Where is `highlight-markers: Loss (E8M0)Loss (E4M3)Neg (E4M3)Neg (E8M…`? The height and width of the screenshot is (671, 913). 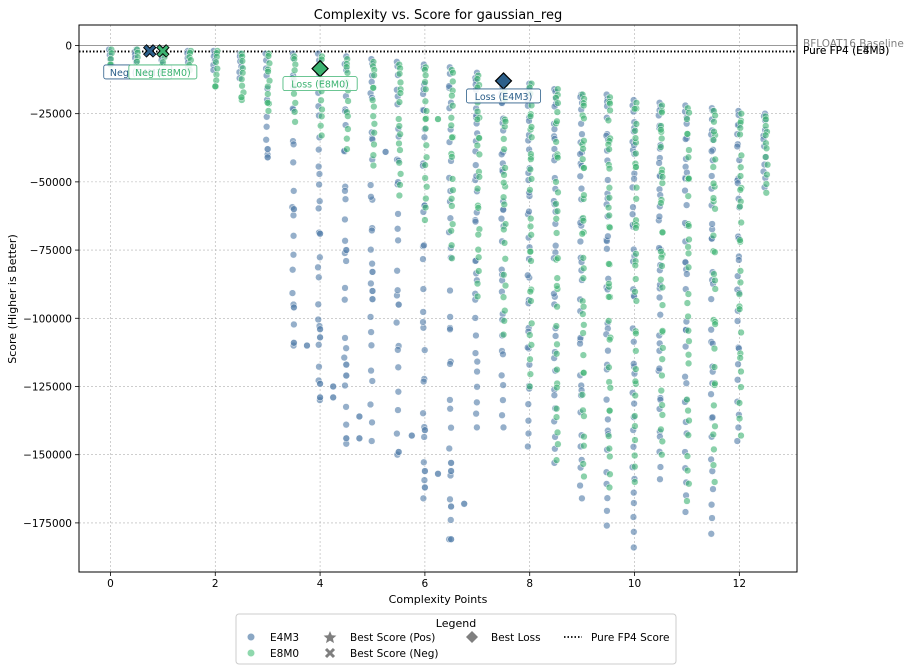 highlight-markers: Loss (E8M0)Loss (E4M3)Neg (E4M3)Neg (E8M… is located at coordinates (322, 74).